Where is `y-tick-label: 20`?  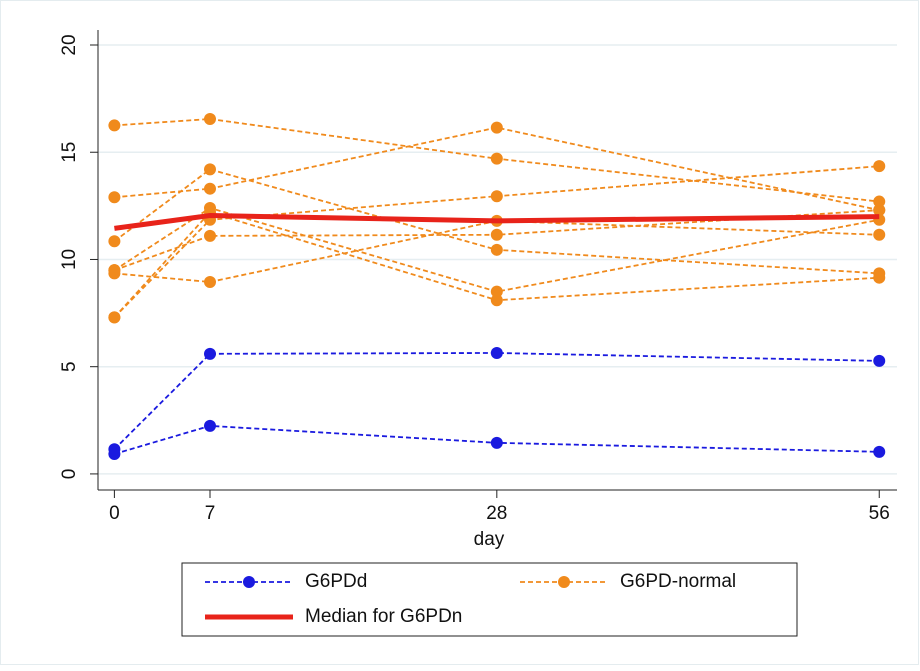
y-tick-label: 20 is located at coordinates (69, 44).